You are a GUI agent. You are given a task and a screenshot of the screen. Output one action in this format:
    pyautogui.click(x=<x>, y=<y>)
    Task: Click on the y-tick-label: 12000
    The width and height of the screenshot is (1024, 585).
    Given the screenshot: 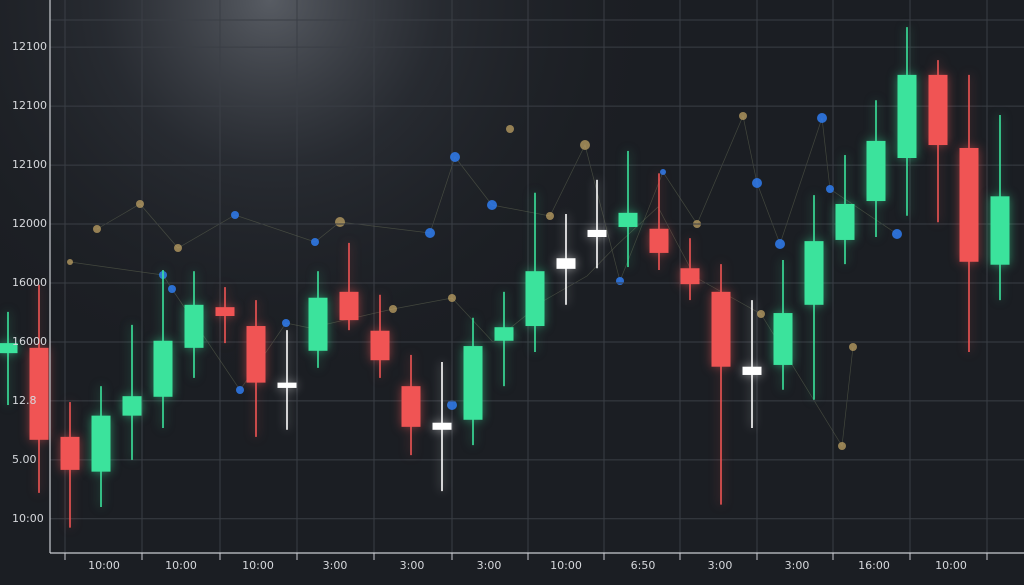 What is the action you would take?
    pyautogui.click(x=29, y=223)
    